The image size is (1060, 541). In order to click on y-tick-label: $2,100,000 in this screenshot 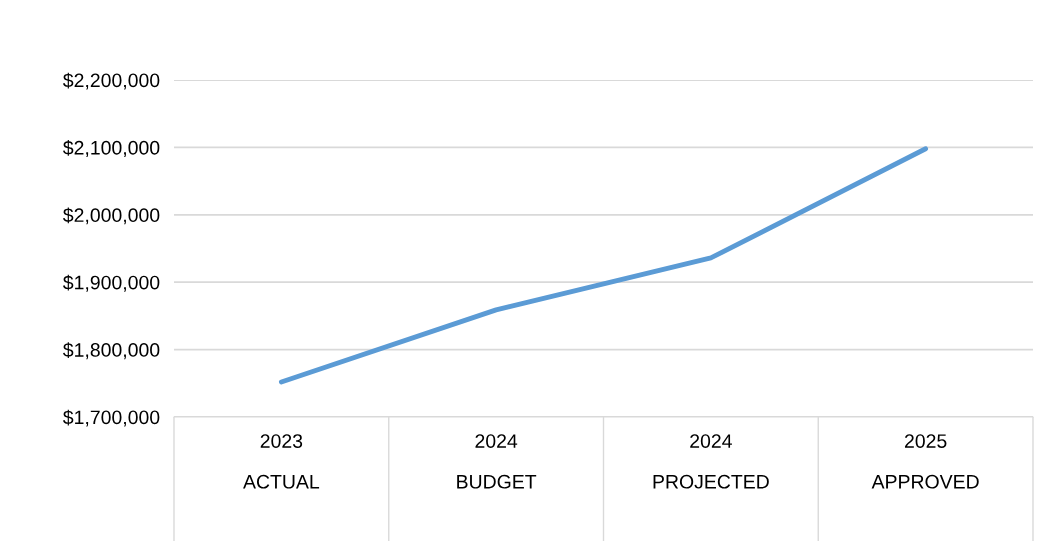, I will do `click(111, 148)`.